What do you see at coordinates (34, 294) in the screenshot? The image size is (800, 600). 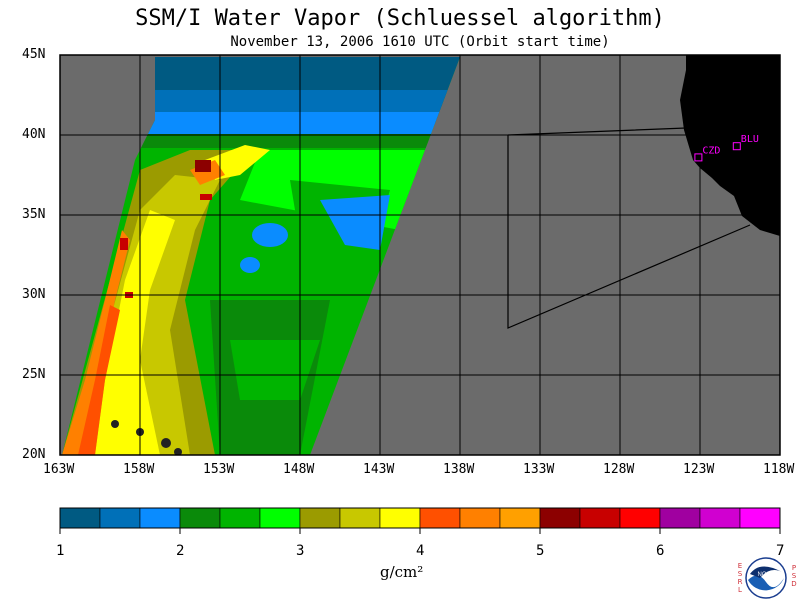 I see `lat-label: 30N` at bounding box center [34, 294].